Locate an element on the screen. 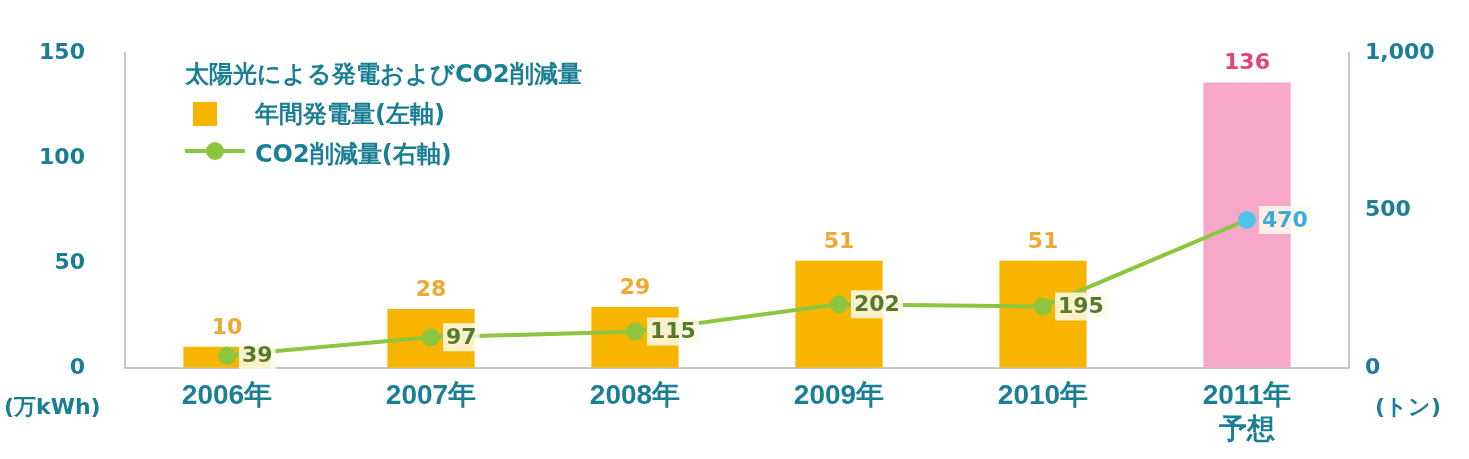 This screenshot has height=459, width=1469. data-label: 195 is located at coordinates (1081, 306).